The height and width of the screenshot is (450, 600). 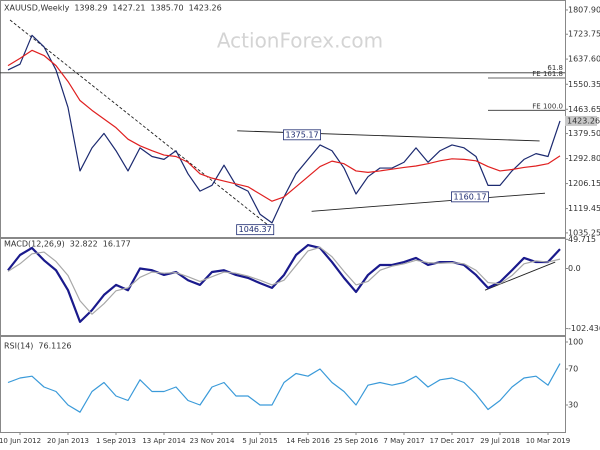 What do you see at coordinates (452, 441) in the screenshot?
I see `x-tick-label: 17 Dec 2017` at bounding box center [452, 441].